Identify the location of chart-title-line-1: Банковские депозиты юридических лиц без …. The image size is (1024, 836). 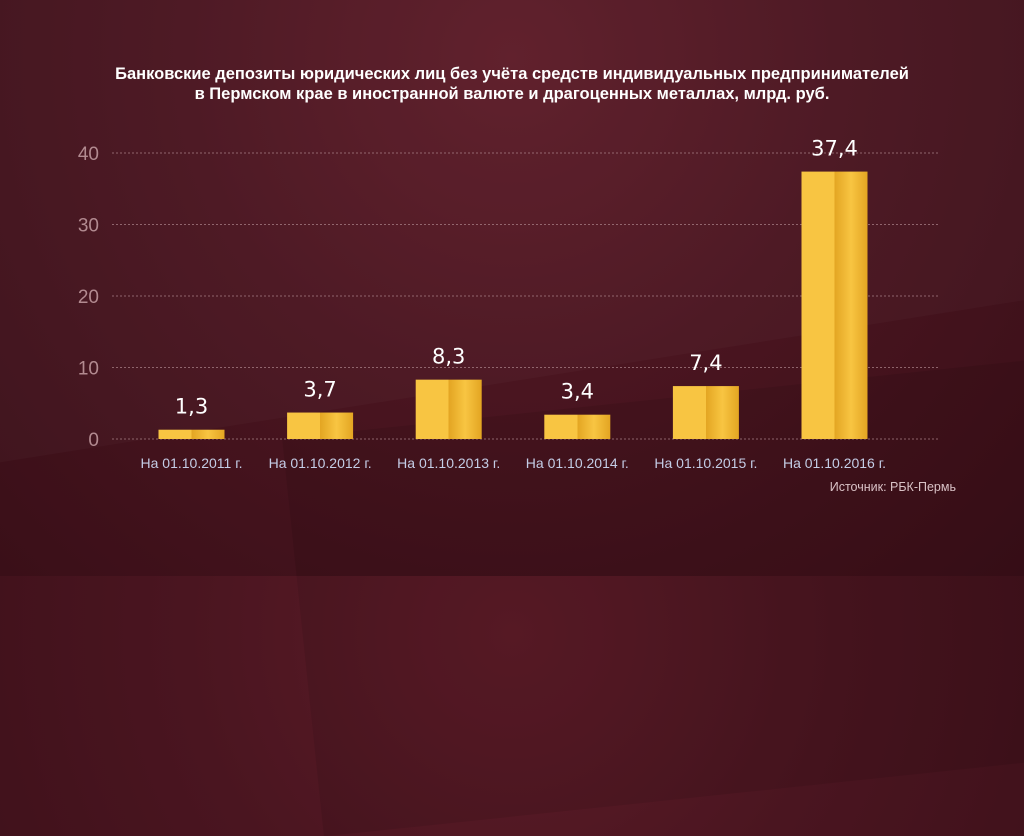
(512, 74).